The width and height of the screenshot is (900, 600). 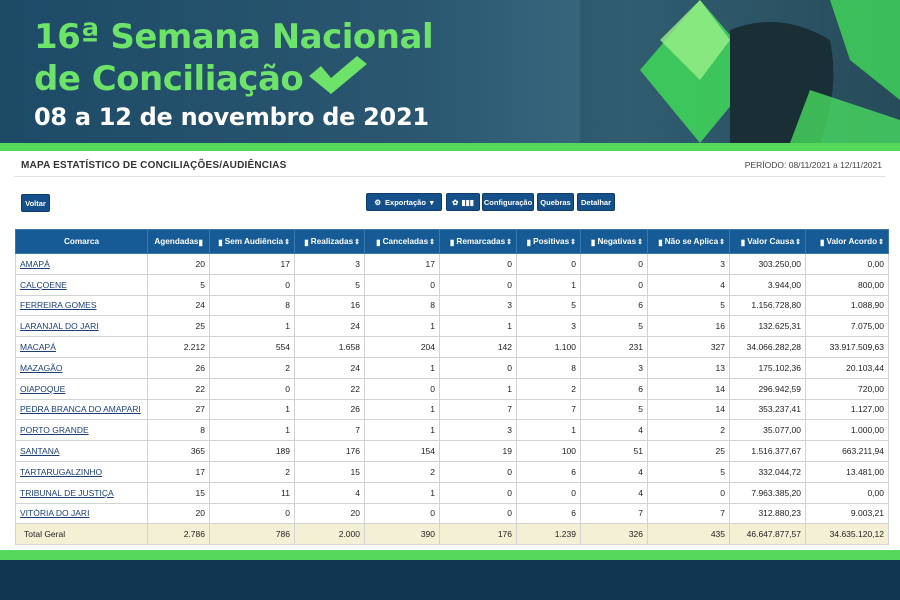 I want to click on comarca-link: AMAPÁ, so click(x=35, y=263).